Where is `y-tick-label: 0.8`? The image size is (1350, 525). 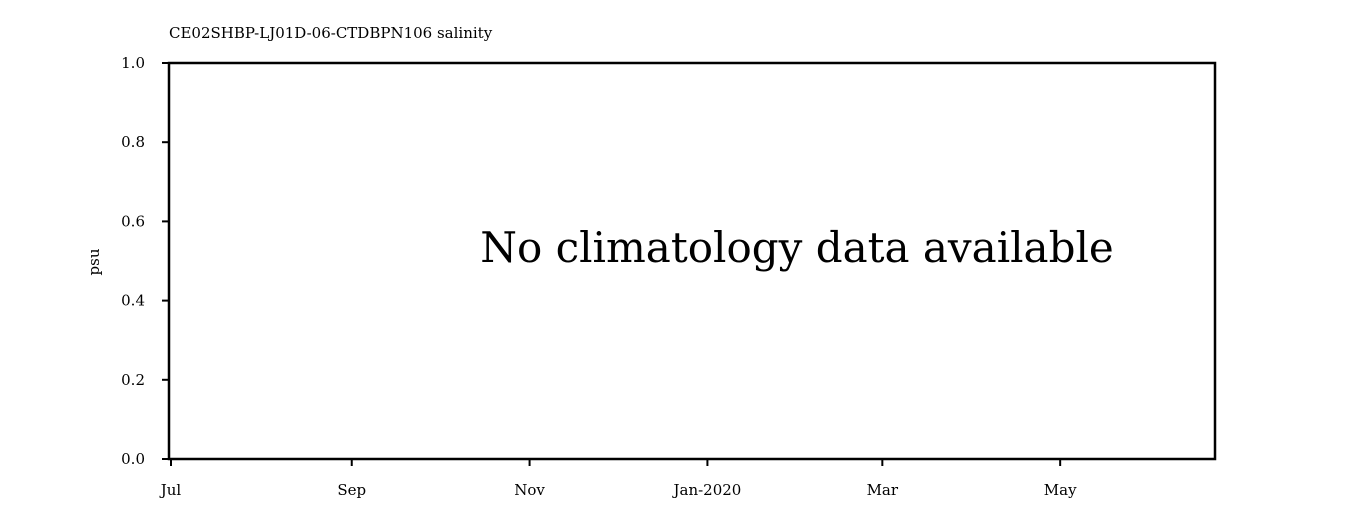 y-tick-label: 0.8 is located at coordinates (133, 142).